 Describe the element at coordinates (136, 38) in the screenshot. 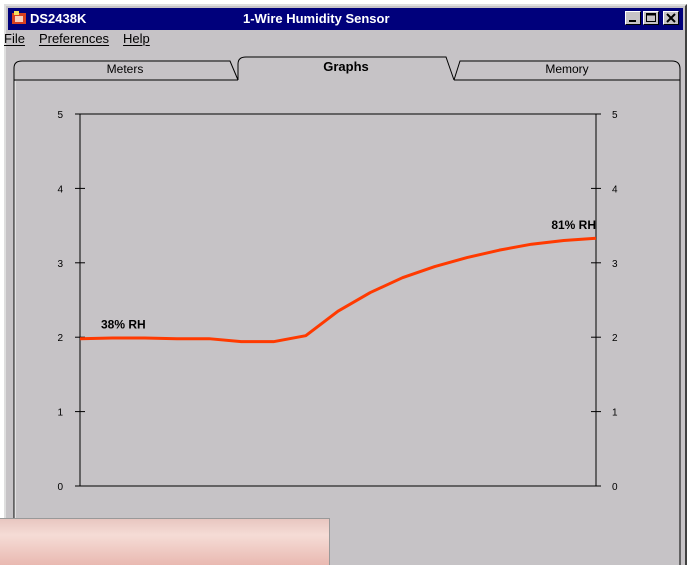

I see `menu-help: Help` at that location.